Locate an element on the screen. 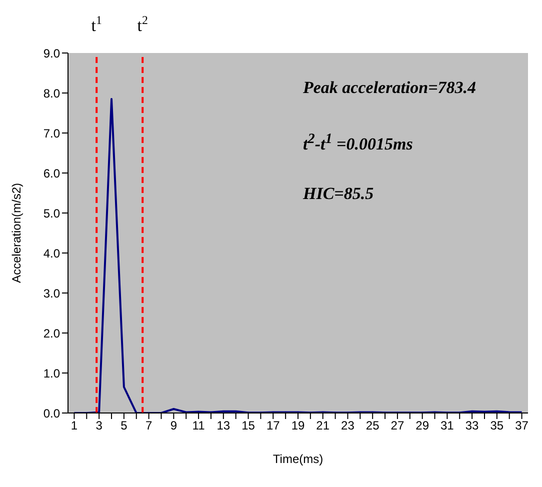 The height and width of the screenshot is (487, 542). y-tick-label: 0.0 is located at coordinates (51, 413).